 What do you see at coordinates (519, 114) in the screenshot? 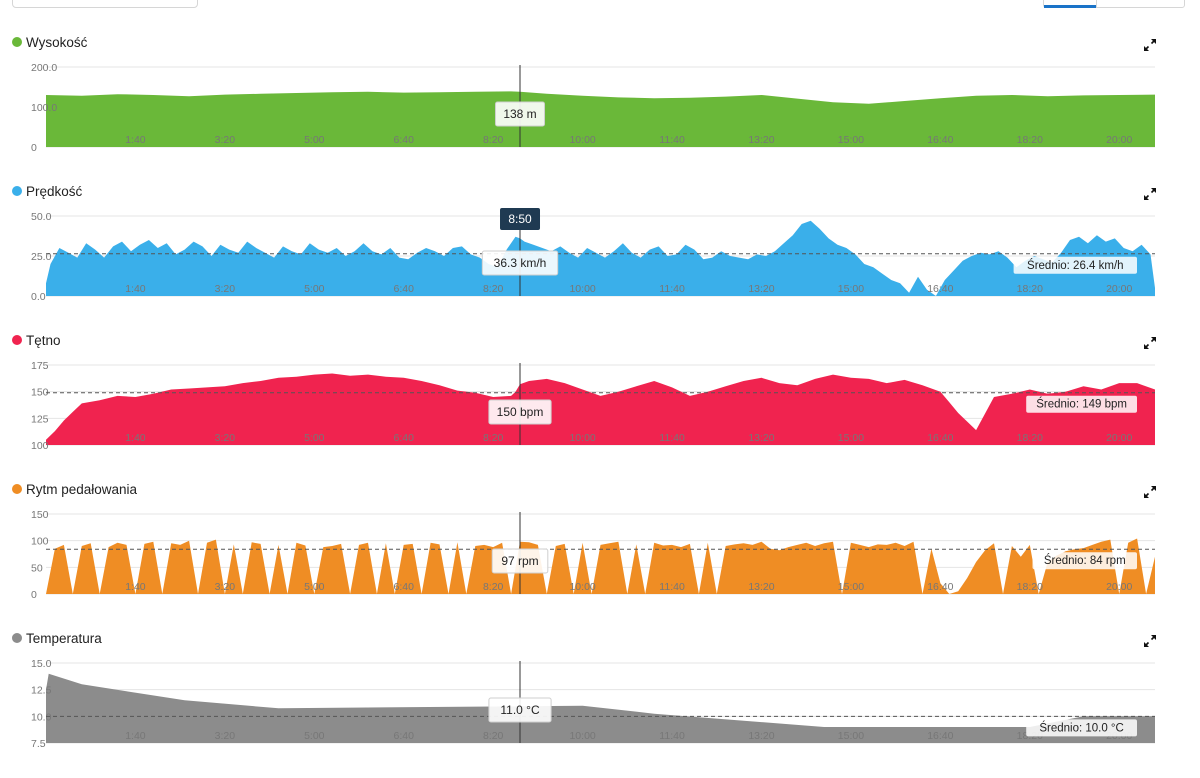
I see `tooltip-value: 138 m` at bounding box center [519, 114].